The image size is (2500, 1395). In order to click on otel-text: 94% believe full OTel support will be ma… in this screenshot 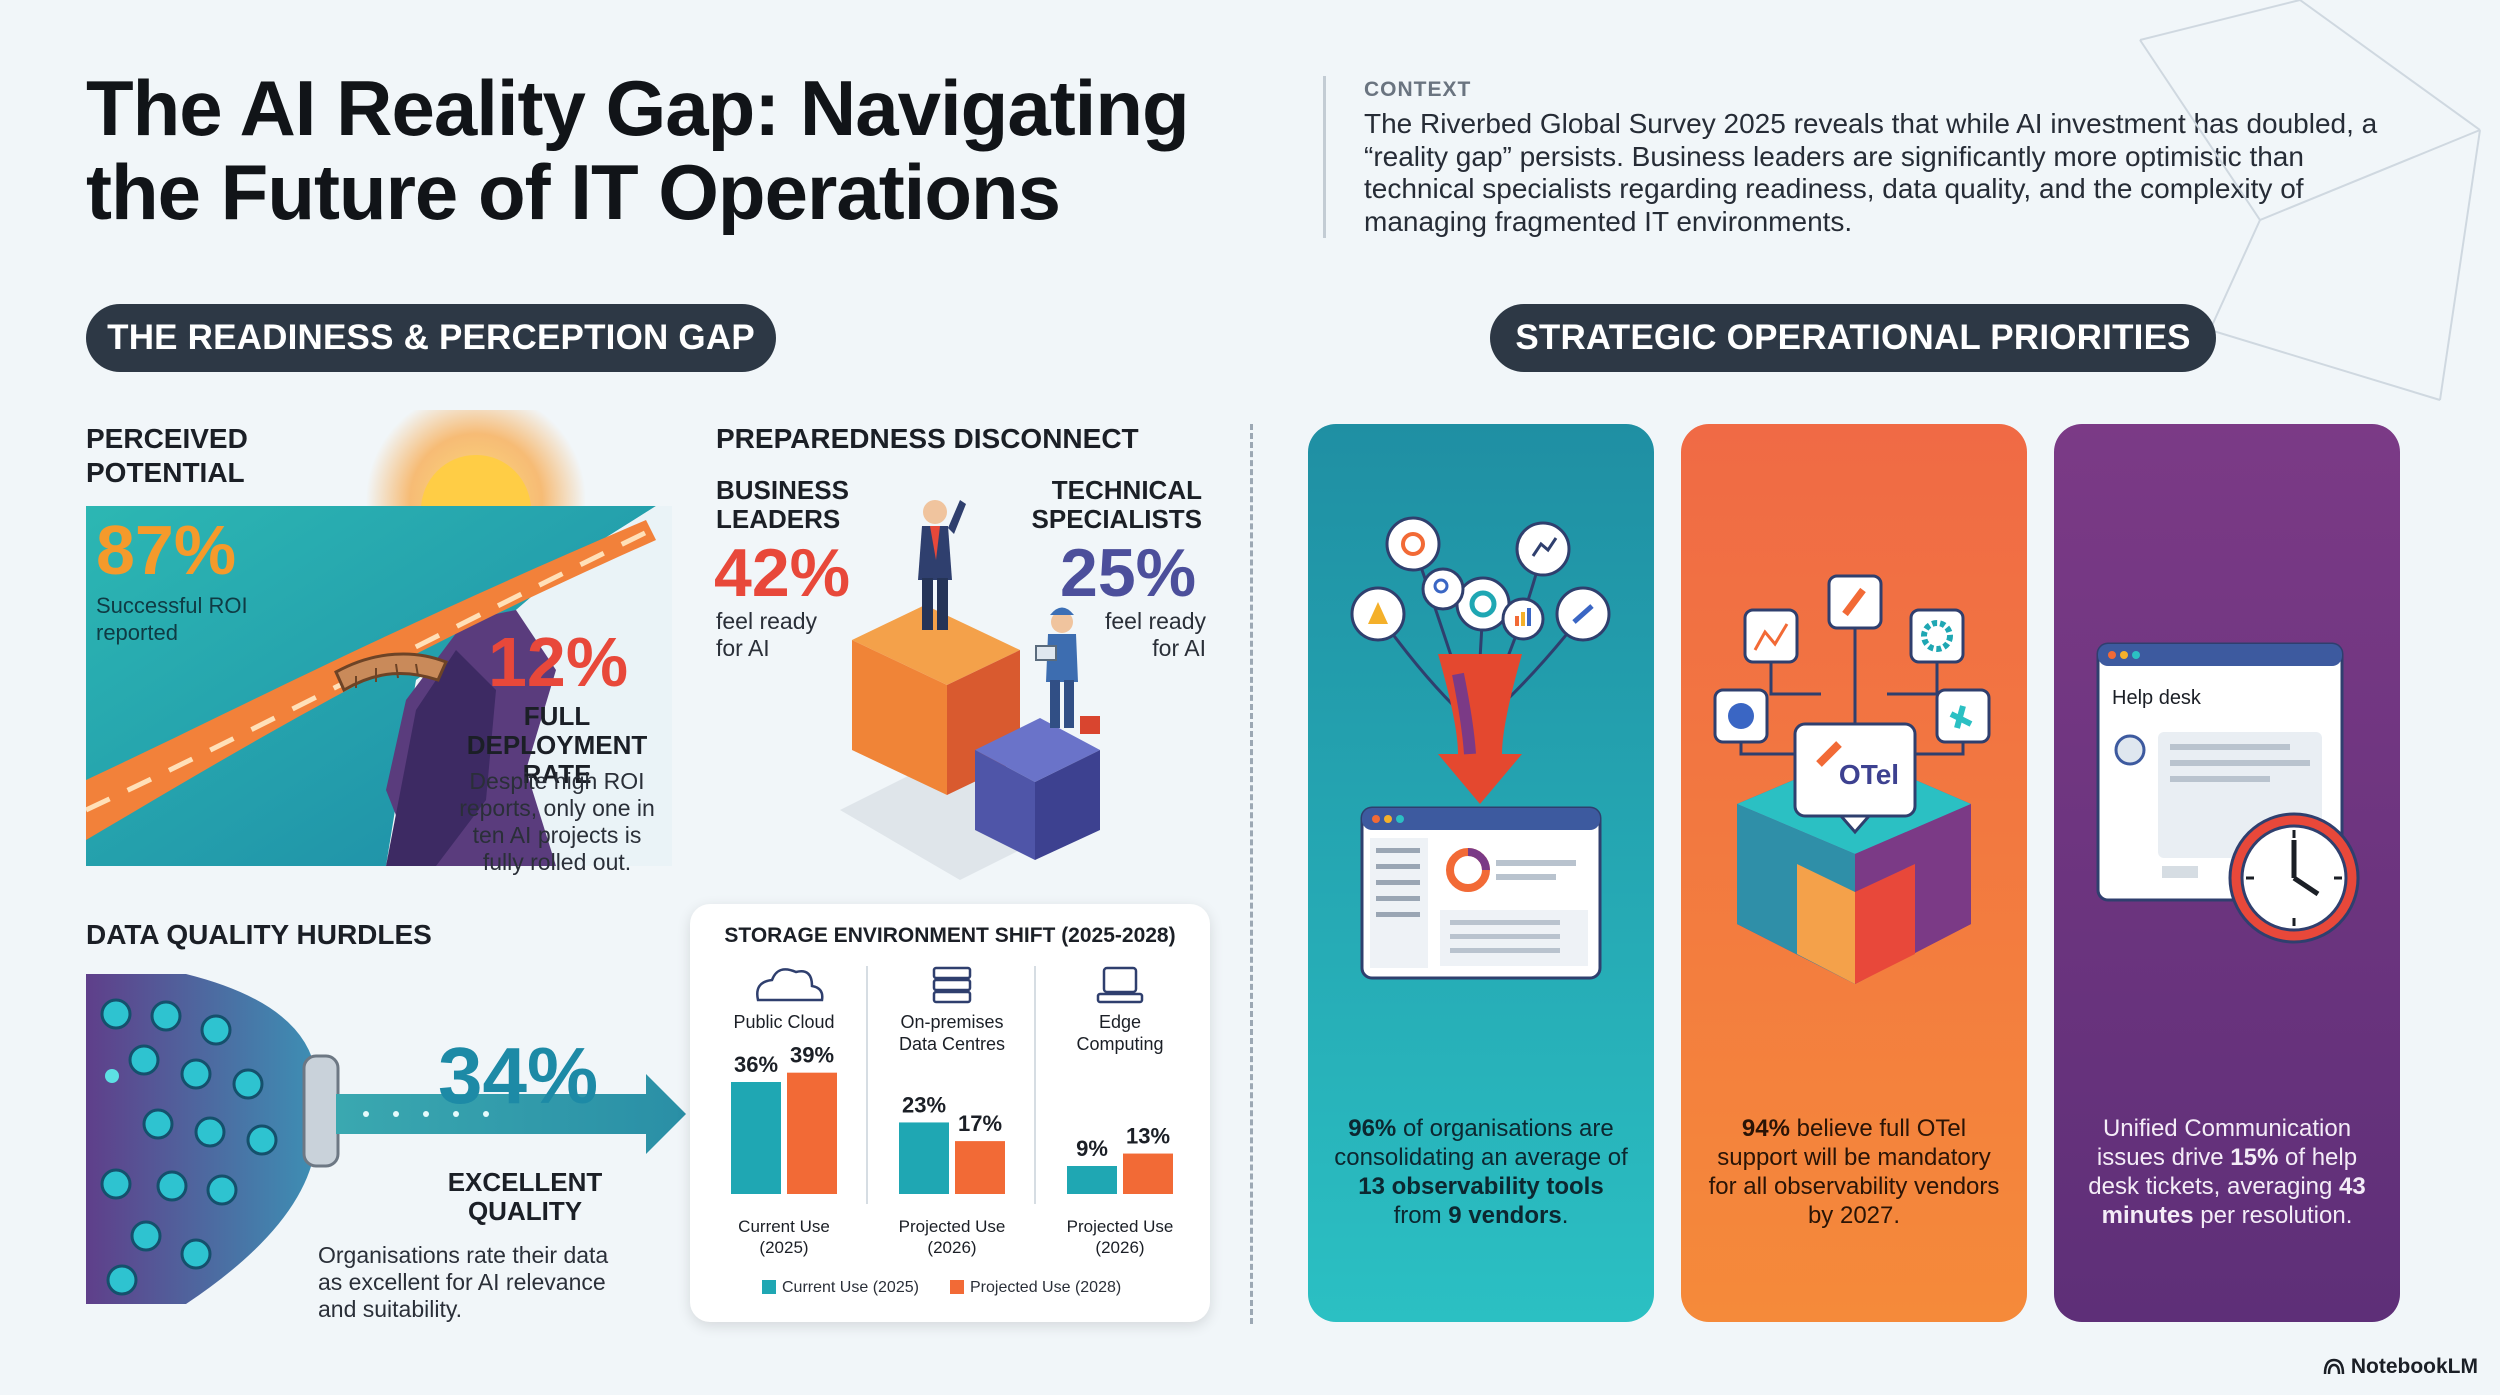, I will do `click(1854, 1172)`.